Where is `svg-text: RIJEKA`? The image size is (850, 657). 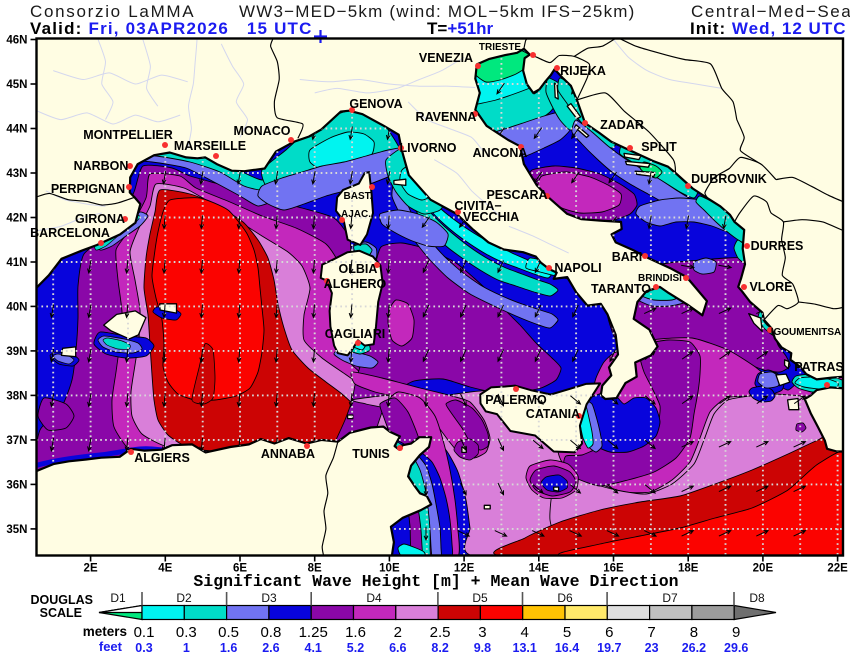 svg-text: RIJEKA is located at coordinates (583, 71).